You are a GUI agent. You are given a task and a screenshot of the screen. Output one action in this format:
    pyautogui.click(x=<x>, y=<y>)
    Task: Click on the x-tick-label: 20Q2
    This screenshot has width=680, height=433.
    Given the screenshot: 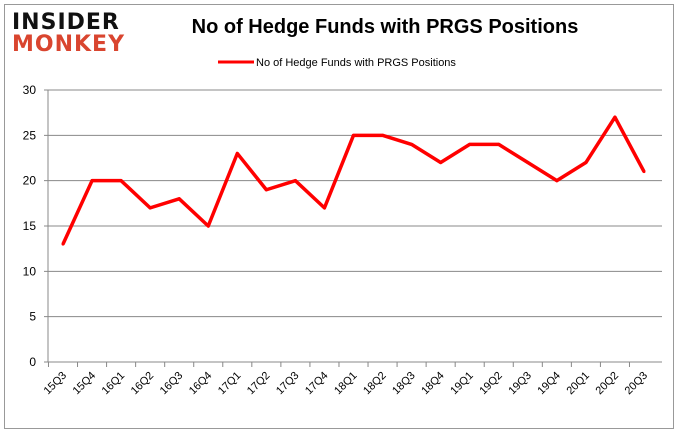 What is the action you would take?
    pyautogui.click(x=608, y=384)
    